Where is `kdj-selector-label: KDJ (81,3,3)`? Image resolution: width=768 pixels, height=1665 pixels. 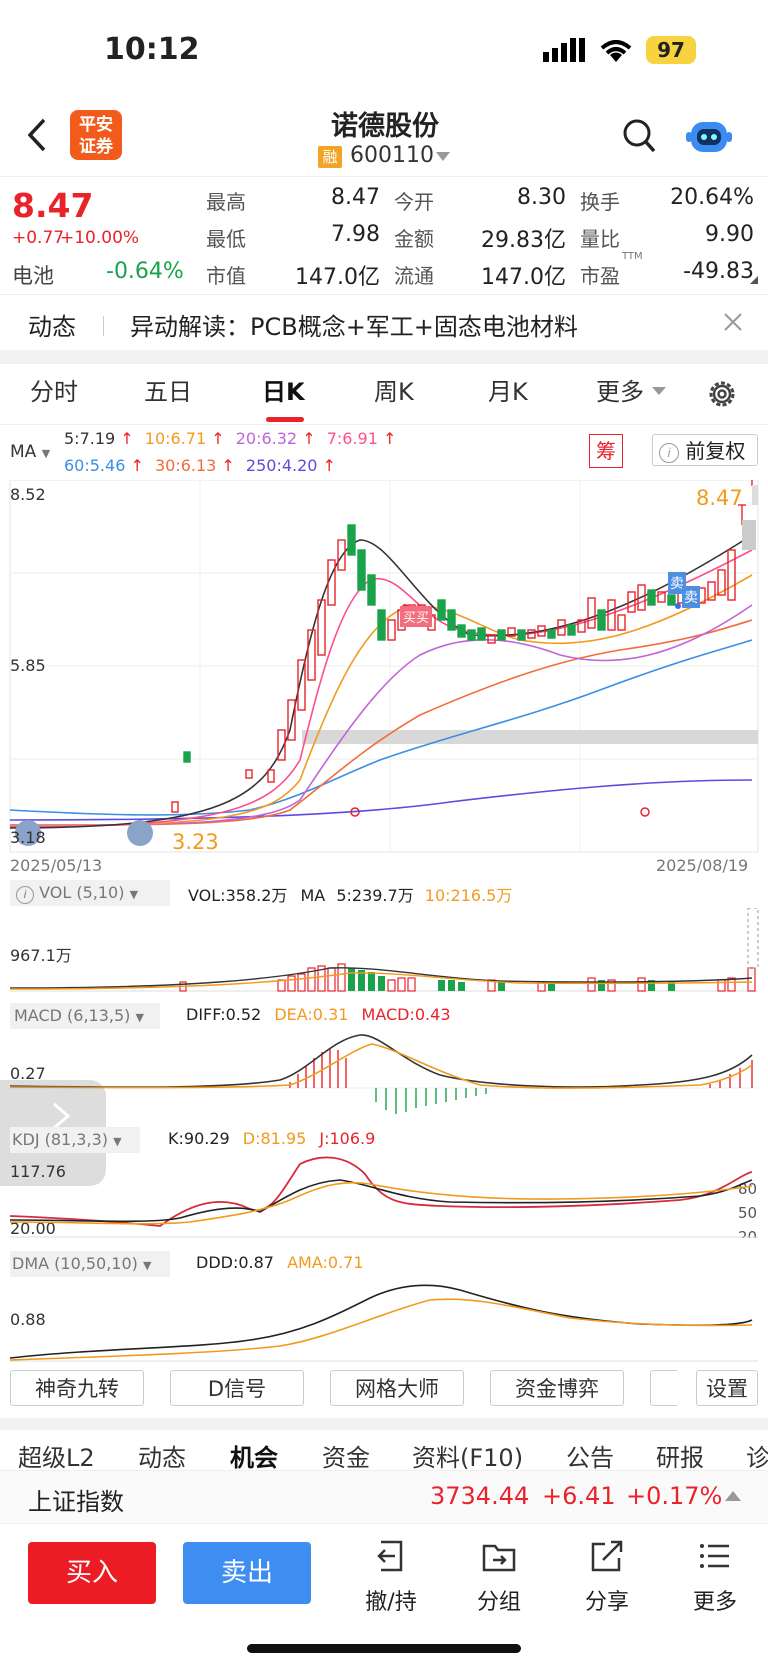 kdj-selector-label: KDJ (81,3,3) is located at coordinates (60, 1139).